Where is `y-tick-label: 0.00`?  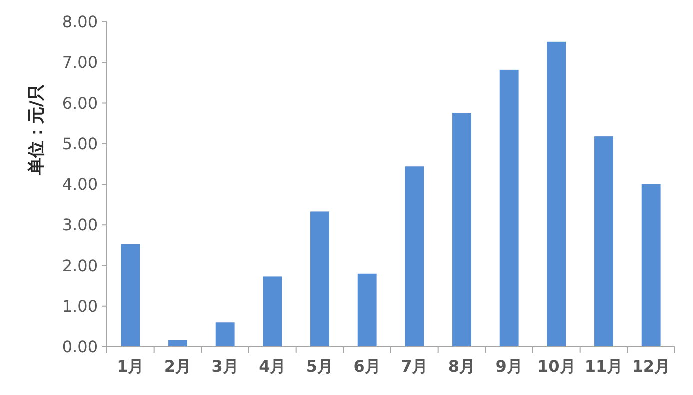 y-tick-label: 0.00 is located at coordinates (80, 347).